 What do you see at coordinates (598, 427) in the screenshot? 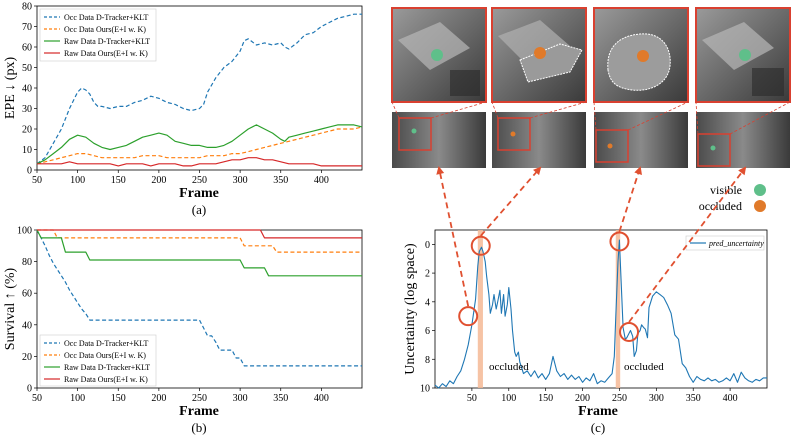
I see `panel-c-caption: (c)` at bounding box center [598, 427].